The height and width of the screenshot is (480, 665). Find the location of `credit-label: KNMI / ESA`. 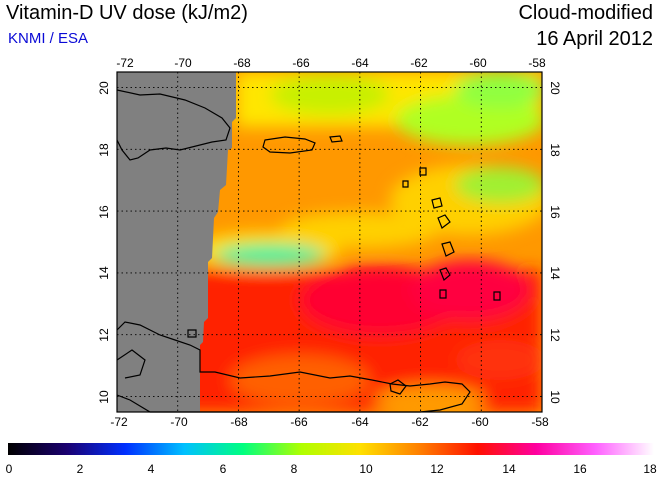

credit-label: KNMI / ESA is located at coordinates (48, 38).